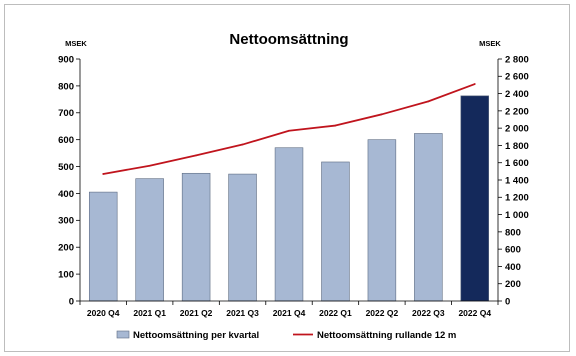 The width and height of the screenshot is (576, 356). Describe the element at coordinates (386, 335) in the screenshot. I see `legend-label-line: Nettoomsättning rullande 12 m` at that location.